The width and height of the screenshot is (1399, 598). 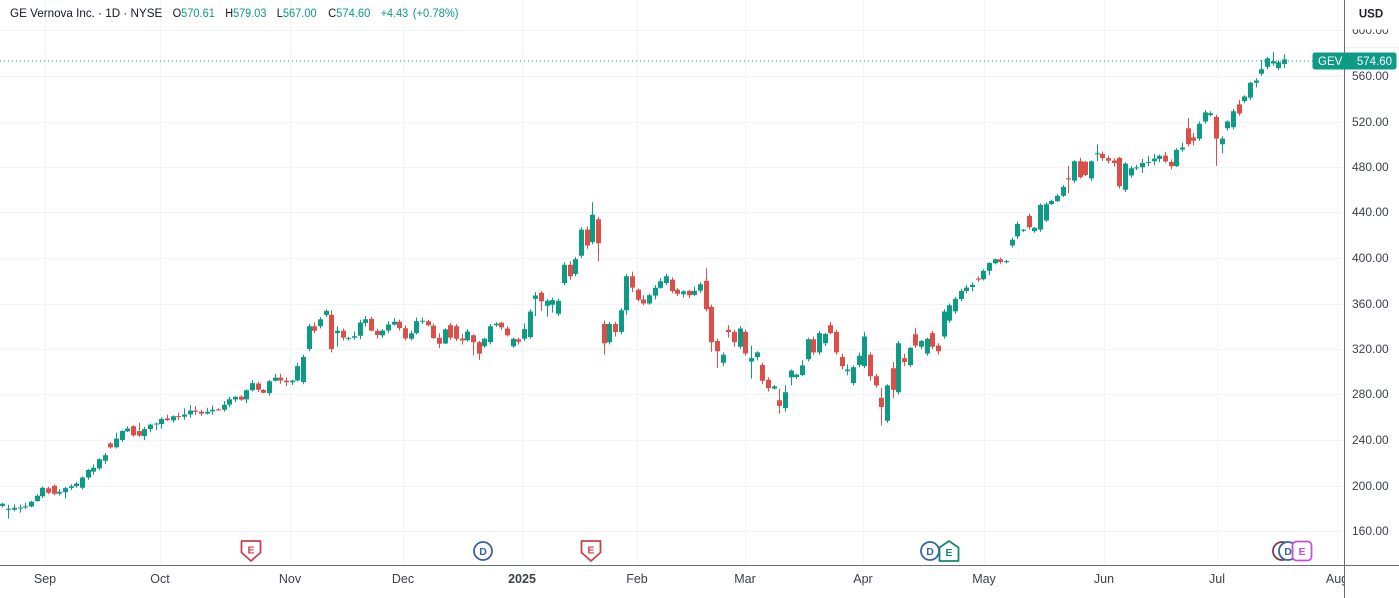 I want to click on svg-text: 2025, so click(x=522, y=579).